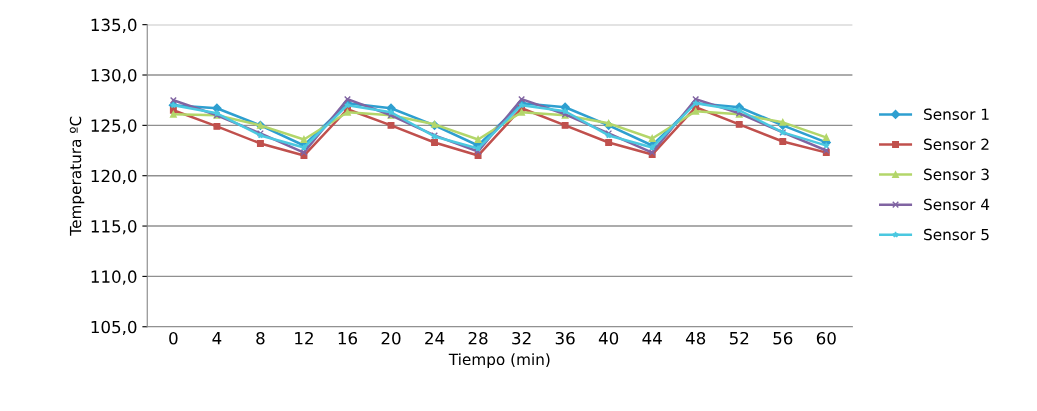  Describe the element at coordinates (114, 328) in the screenshot. I see `y-tick-label: 105,0` at that location.